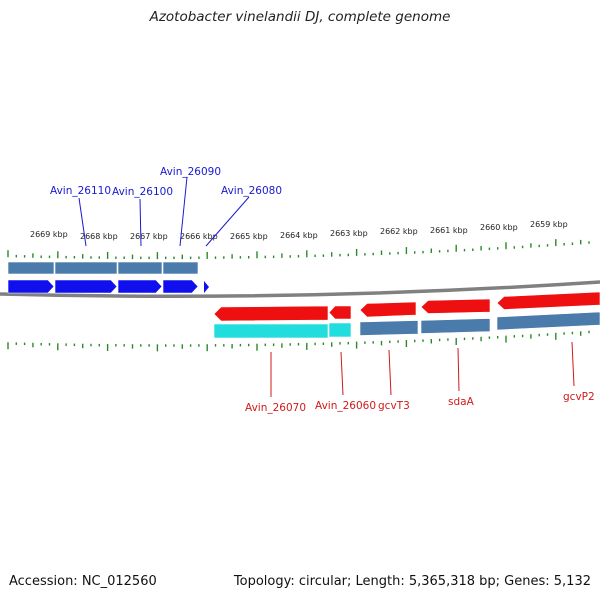 The width and height of the screenshot is (600, 600). Describe the element at coordinates (298, 341) in the screenshot. I see `scale-ticks-bottom` at that location.